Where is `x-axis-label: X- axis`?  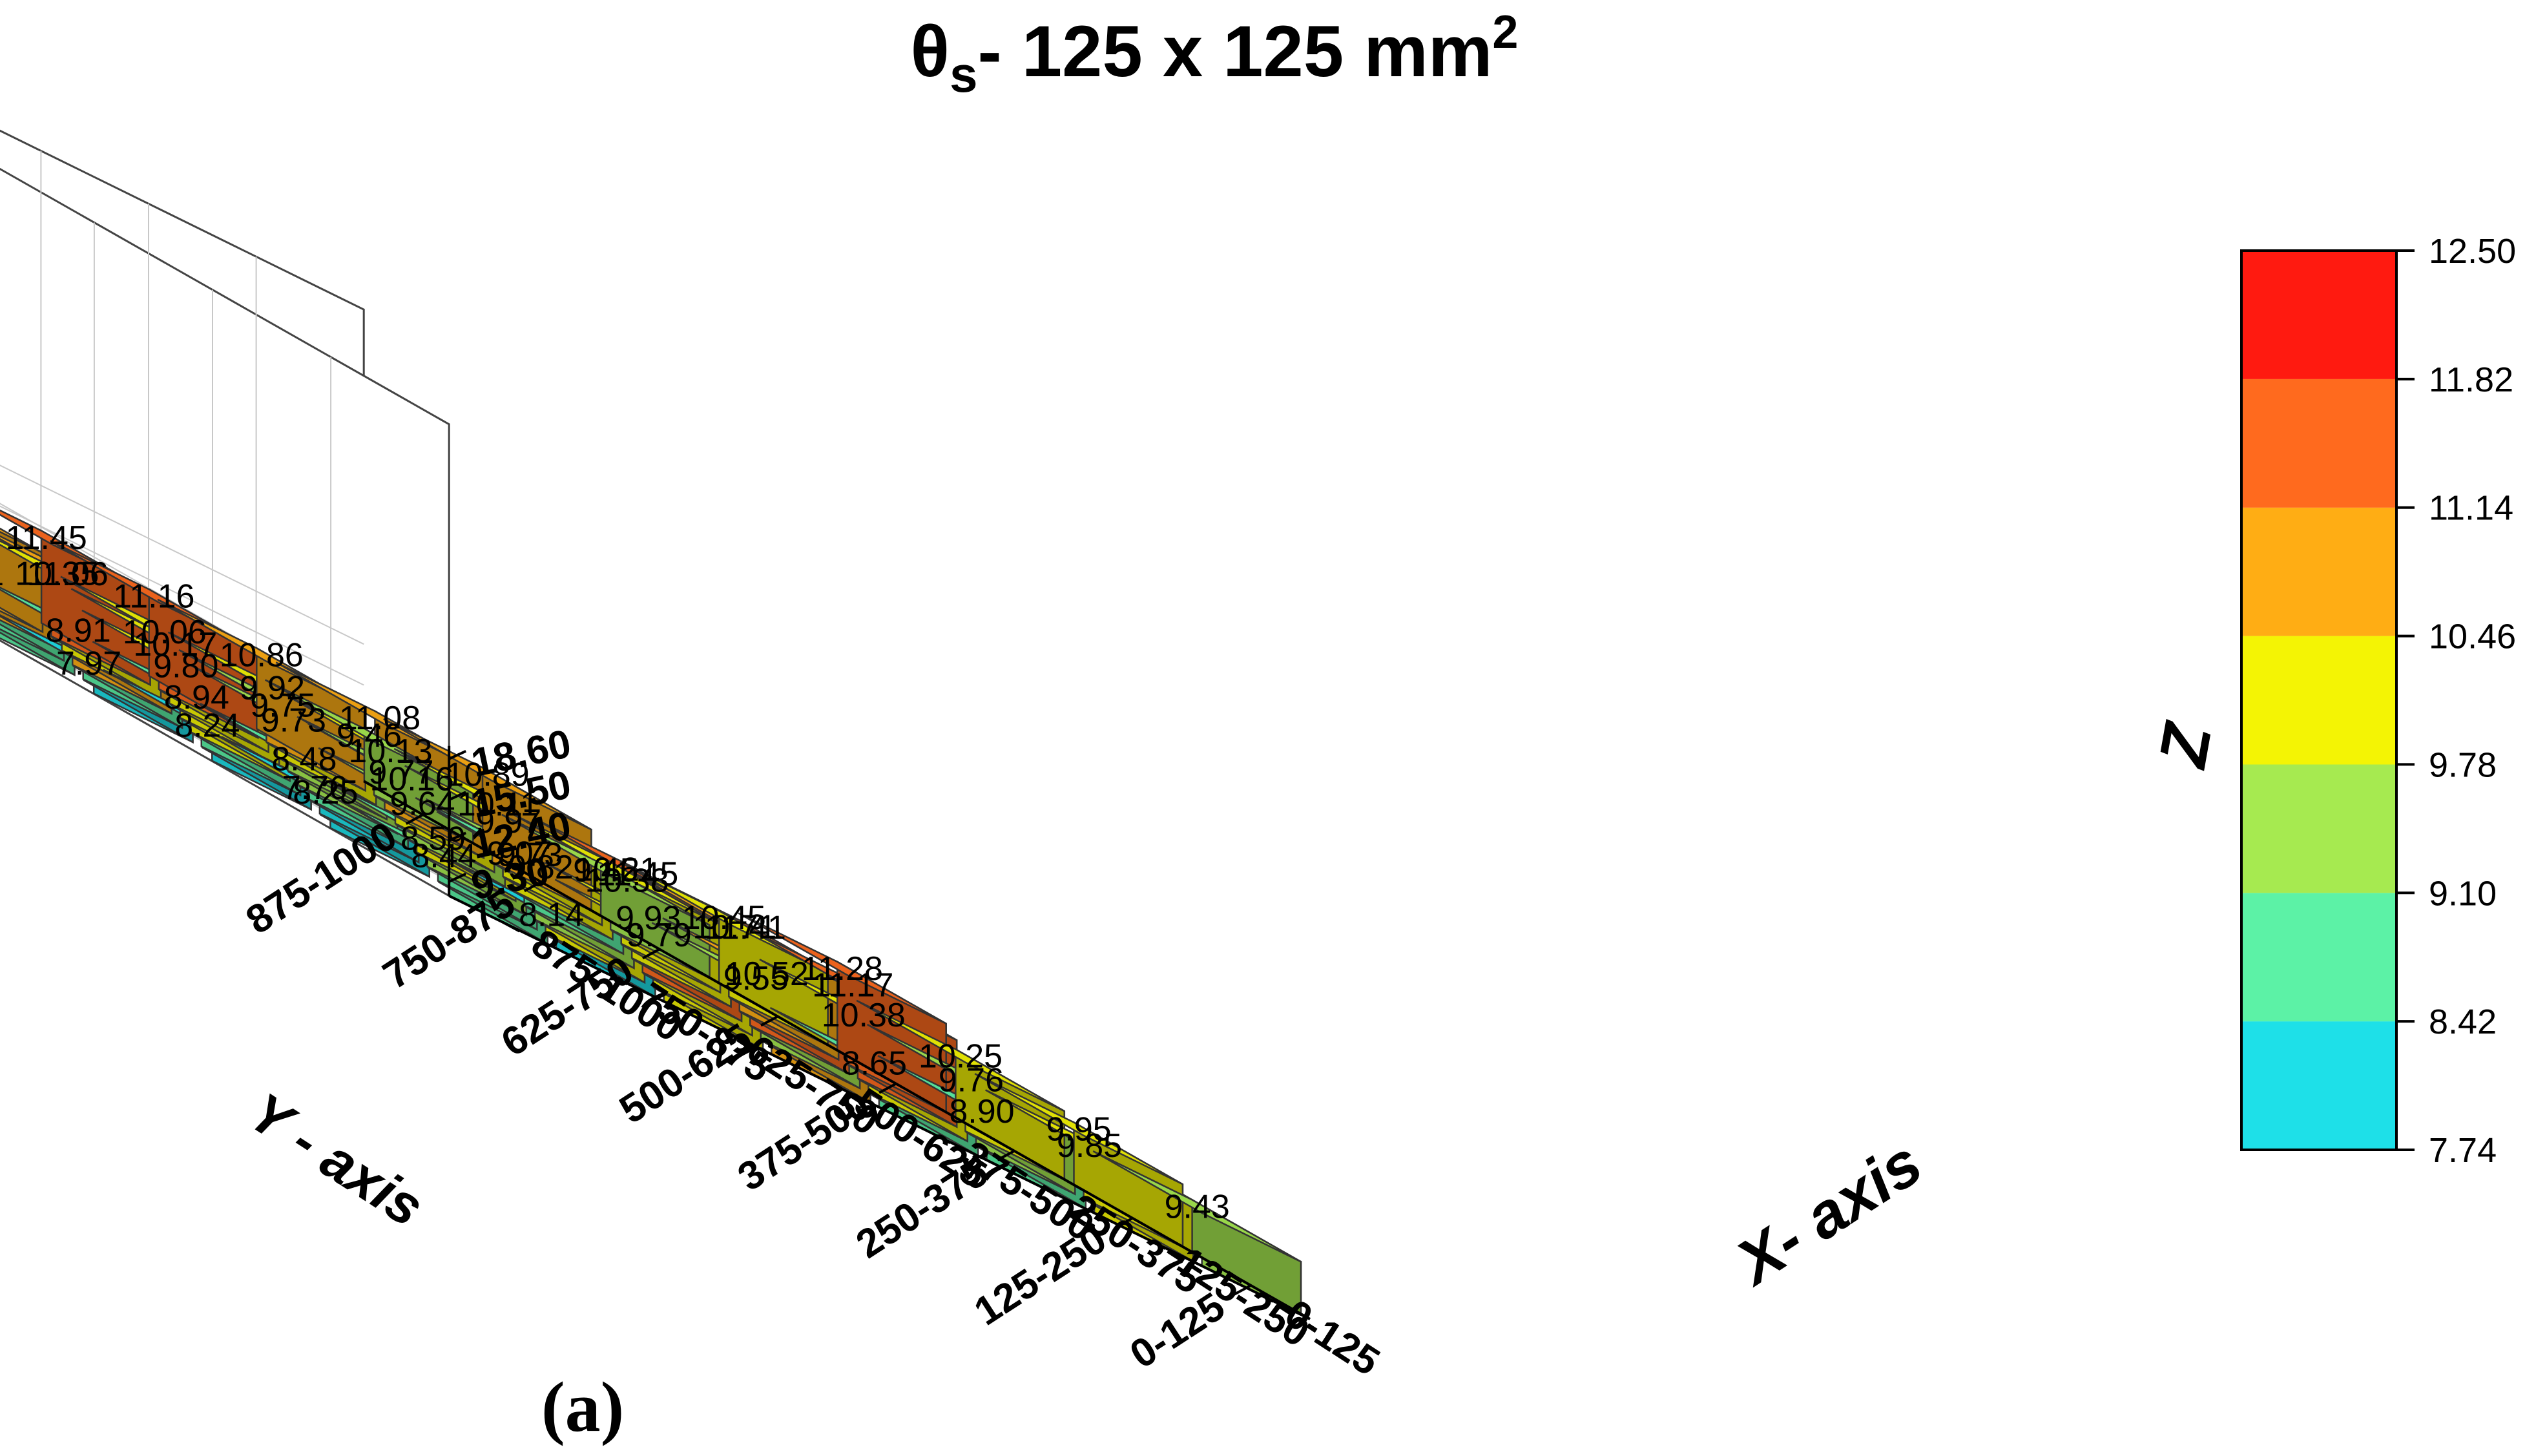 x-axis-label: X- axis is located at coordinates (1828, 1213).